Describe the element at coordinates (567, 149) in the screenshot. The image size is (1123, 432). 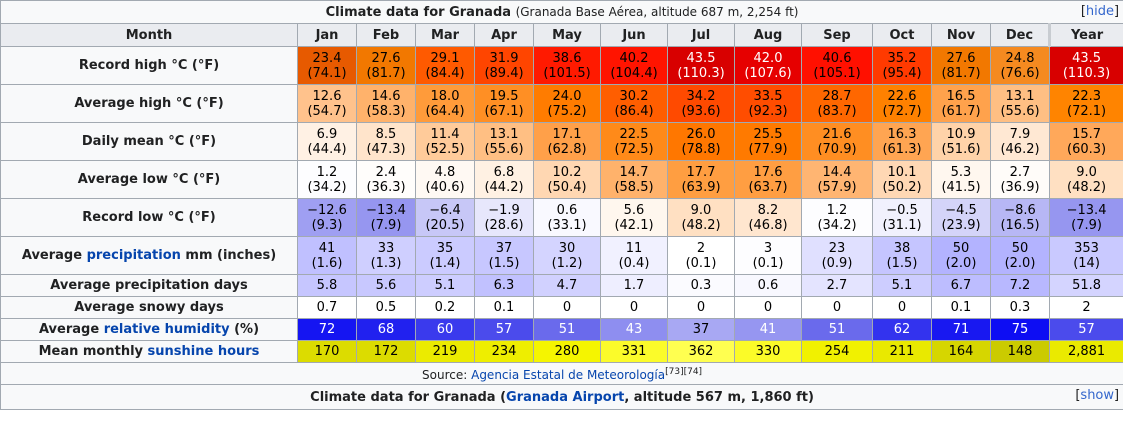
I see `cell-secondary-value: (62.8)` at that location.